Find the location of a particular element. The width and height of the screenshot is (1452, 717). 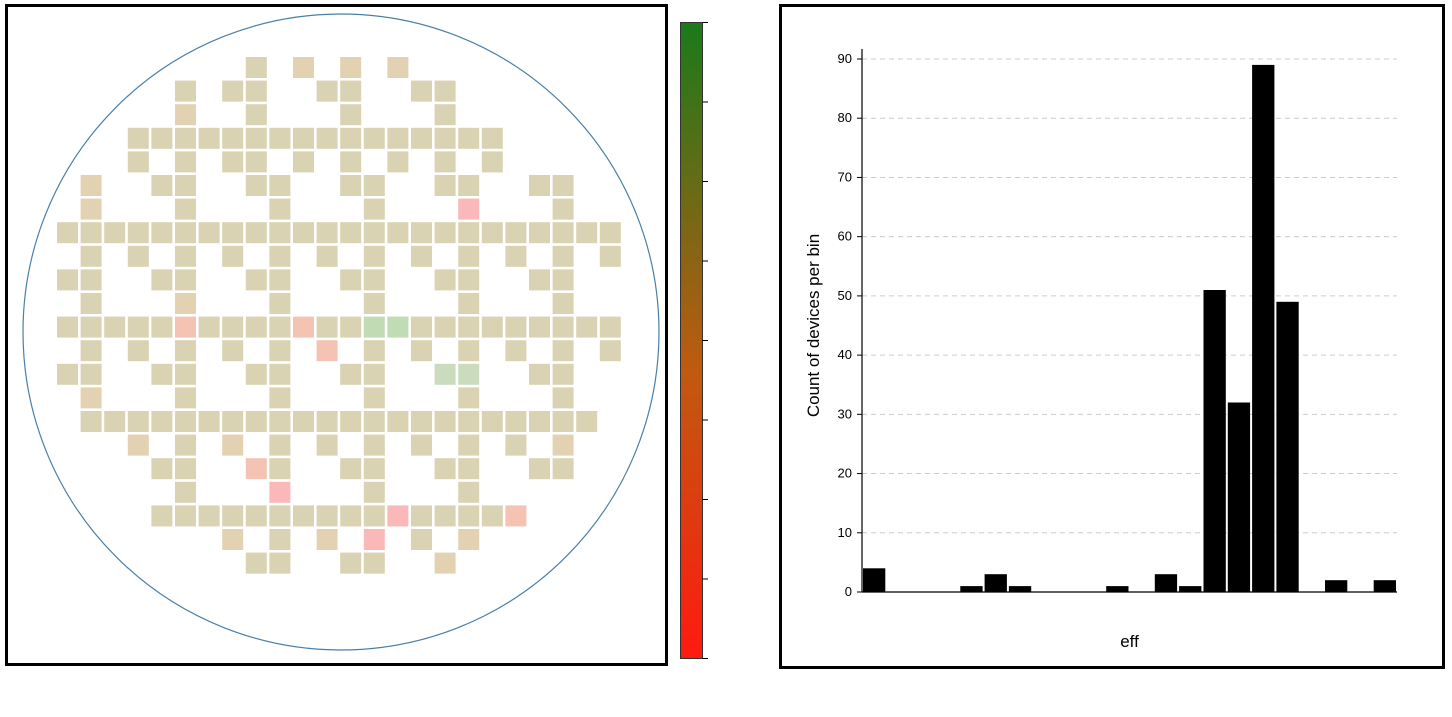

y-tick-label: 20 is located at coordinates (845, 473).